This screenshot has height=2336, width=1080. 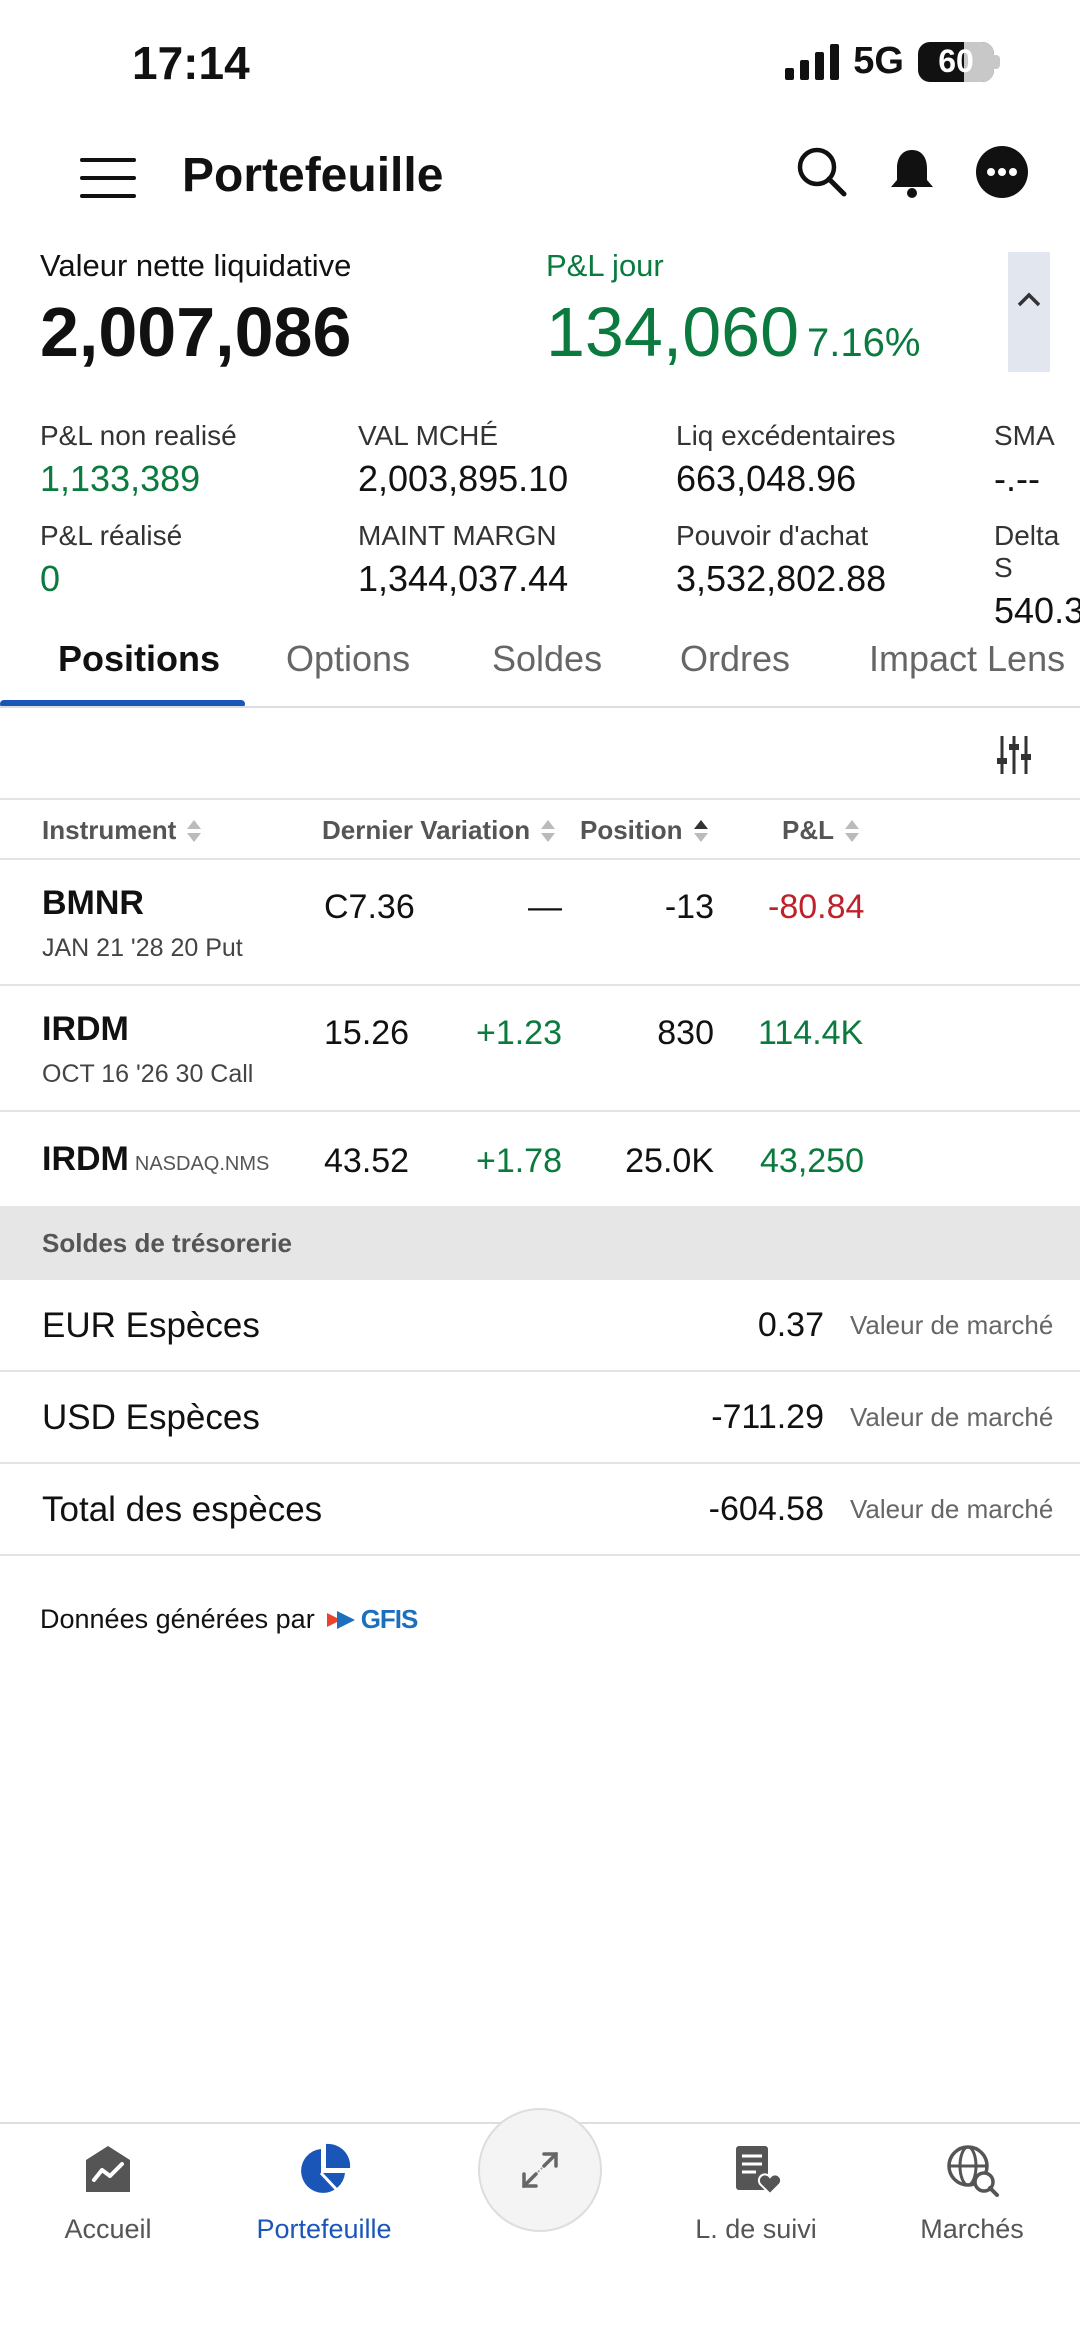 I want to click on nlv-value: 2,007,086, so click(x=196, y=332).